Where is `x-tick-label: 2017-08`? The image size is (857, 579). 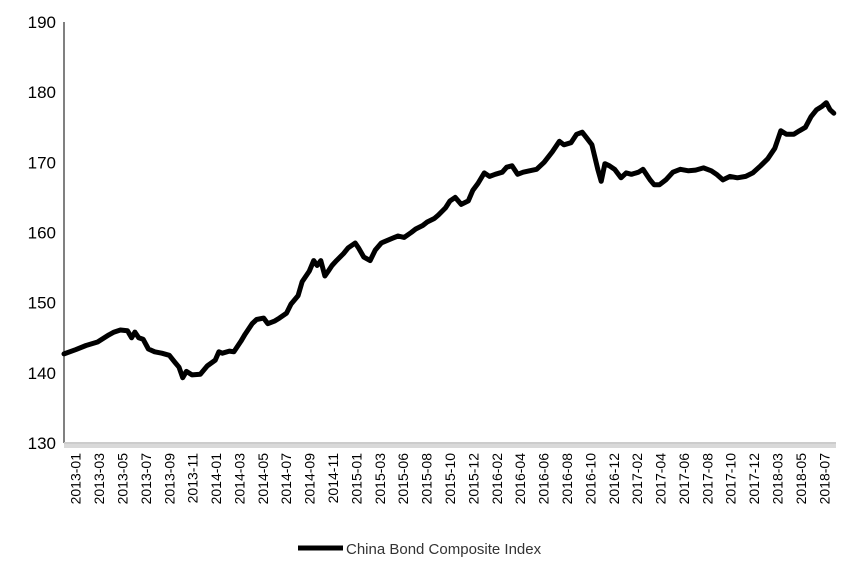 x-tick-label: 2017-08 is located at coordinates (707, 479).